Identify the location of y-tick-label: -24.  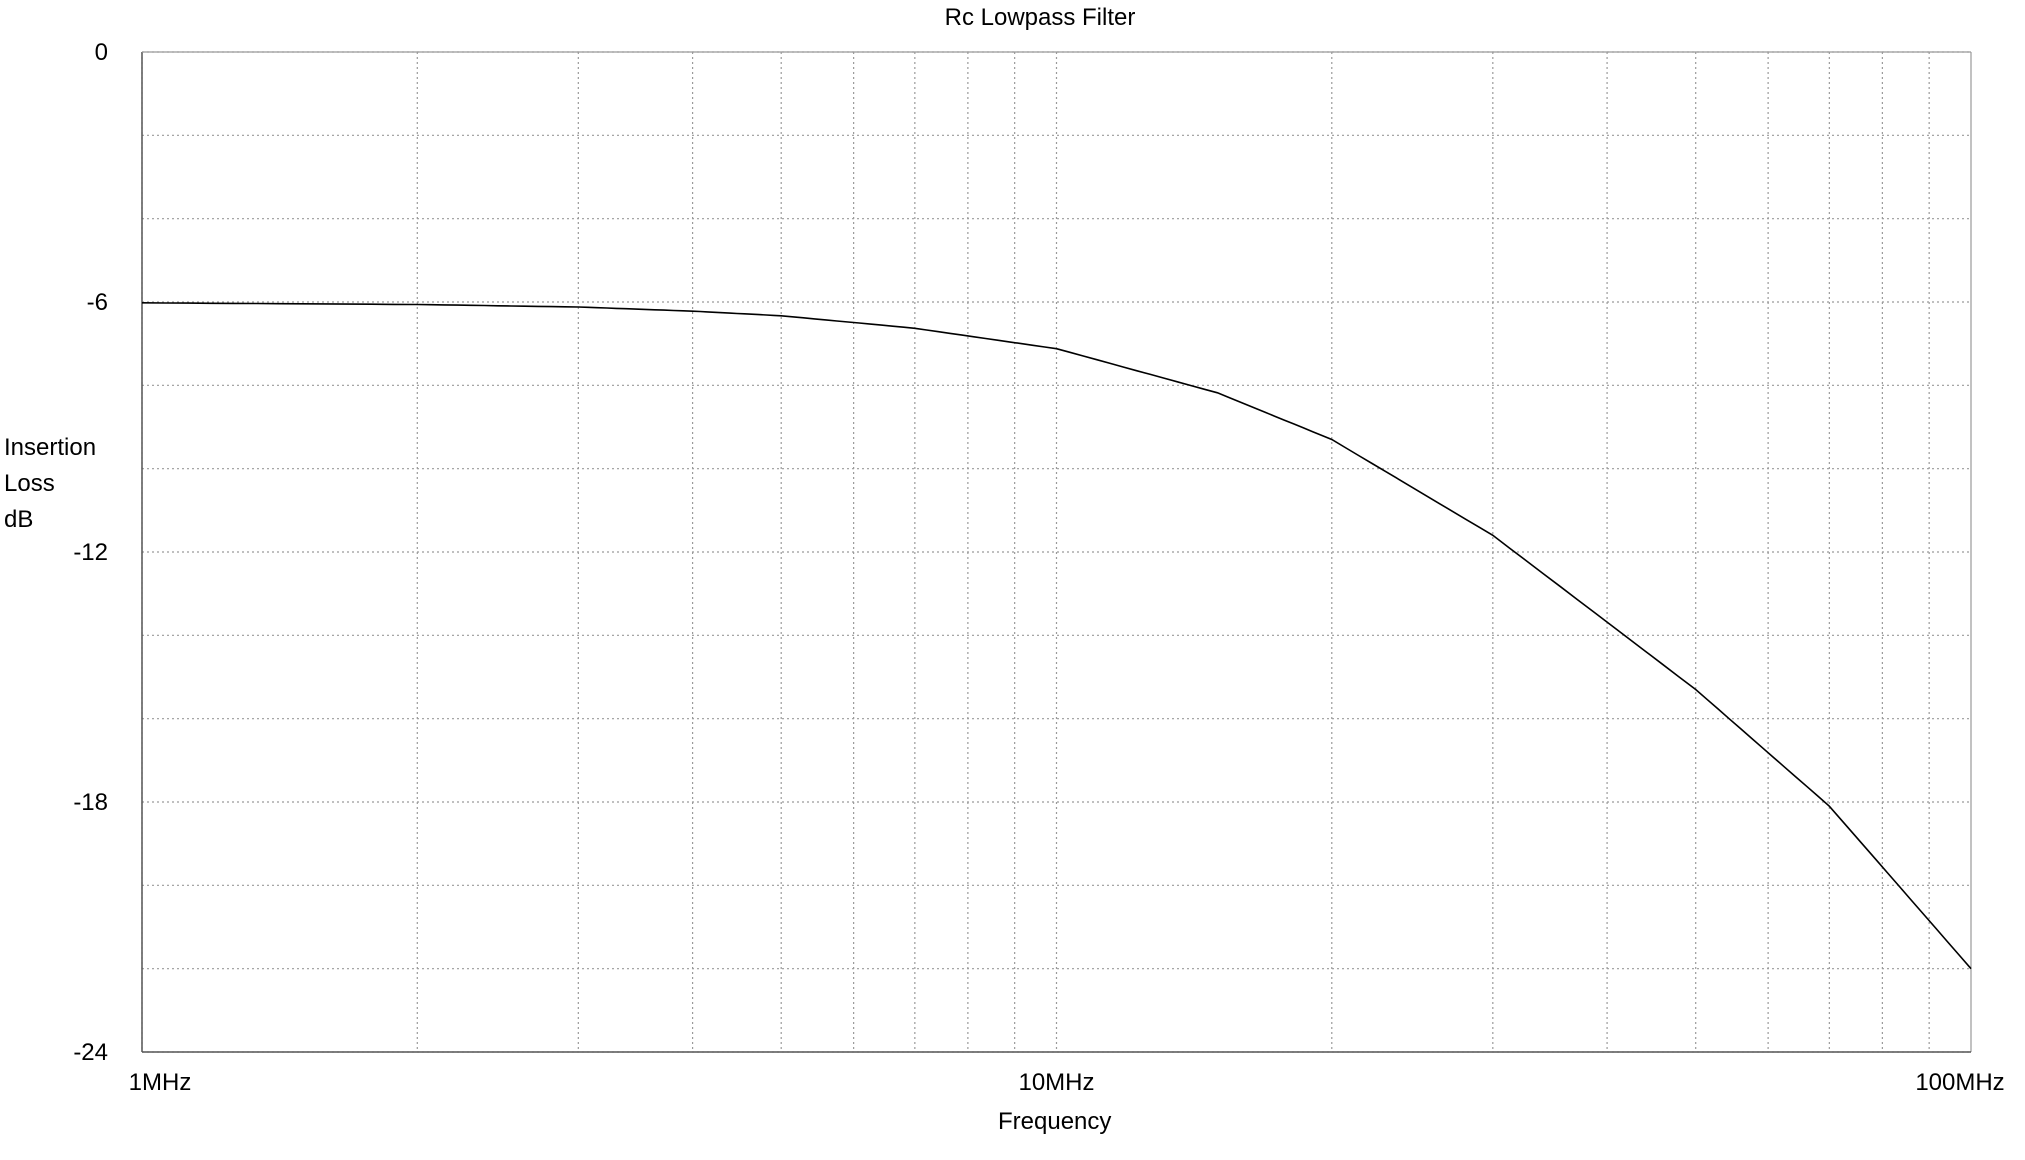
(90, 1052).